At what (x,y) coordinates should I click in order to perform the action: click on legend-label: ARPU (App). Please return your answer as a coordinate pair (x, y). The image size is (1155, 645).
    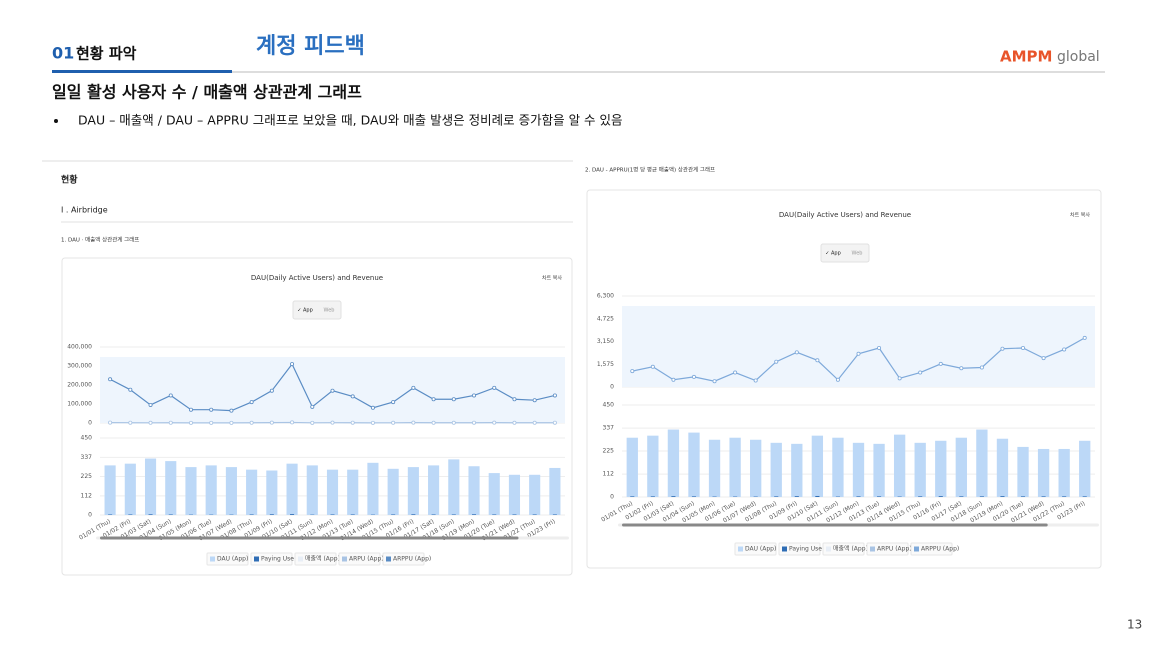
    Looking at the image, I should click on (894, 549).